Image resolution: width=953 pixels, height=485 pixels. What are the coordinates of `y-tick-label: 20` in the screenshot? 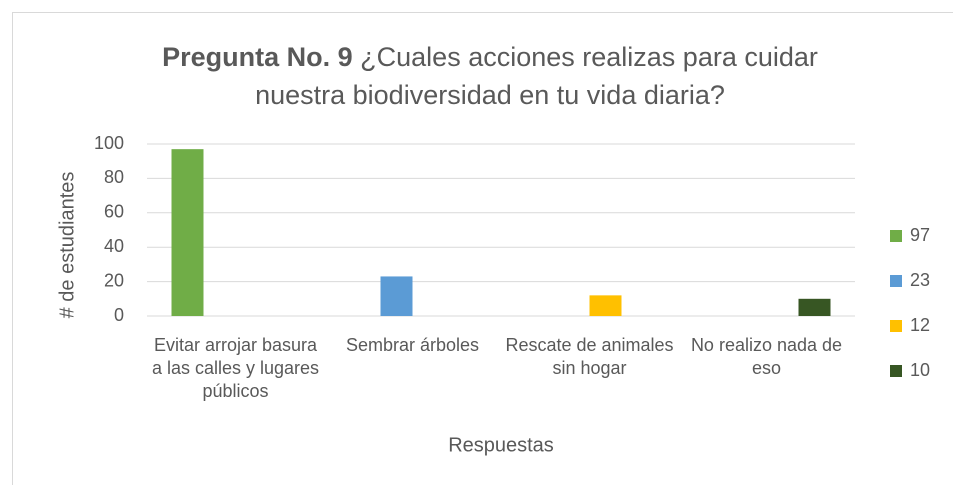 It's located at (114, 280).